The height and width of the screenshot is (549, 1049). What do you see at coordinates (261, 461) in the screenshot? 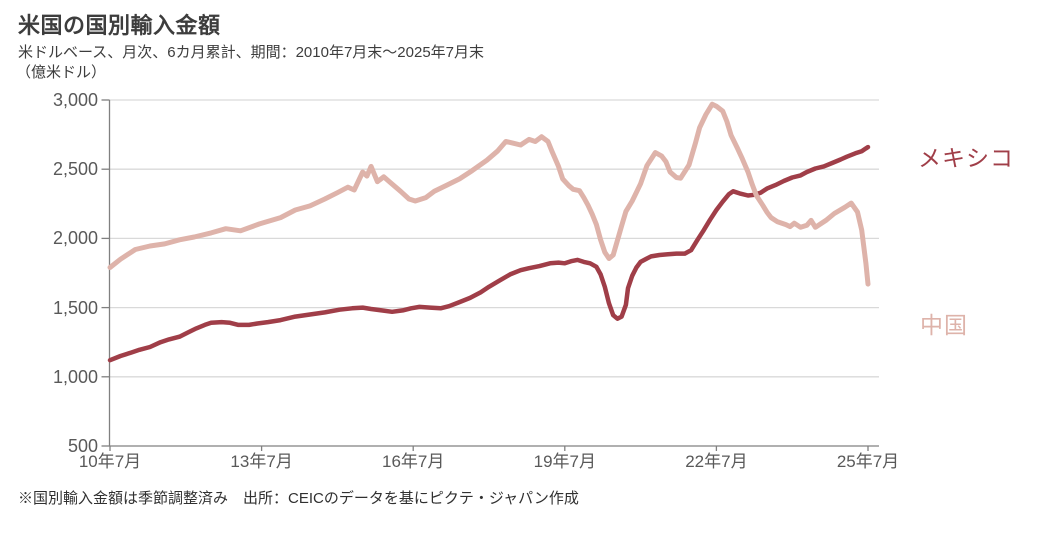
I see `x-axis-tick-label: 13年7月` at bounding box center [261, 461].